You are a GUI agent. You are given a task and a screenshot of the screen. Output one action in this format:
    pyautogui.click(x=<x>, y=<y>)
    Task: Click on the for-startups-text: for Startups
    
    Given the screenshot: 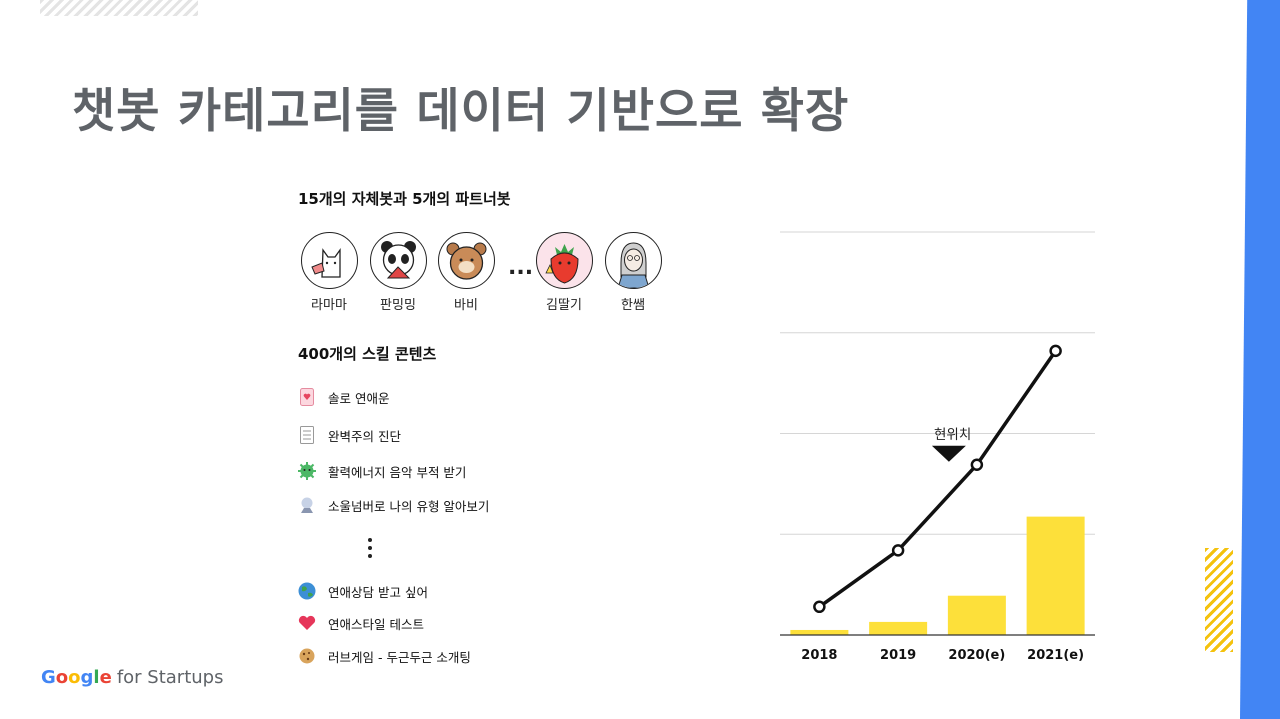 What is the action you would take?
    pyautogui.click(x=170, y=677)
    